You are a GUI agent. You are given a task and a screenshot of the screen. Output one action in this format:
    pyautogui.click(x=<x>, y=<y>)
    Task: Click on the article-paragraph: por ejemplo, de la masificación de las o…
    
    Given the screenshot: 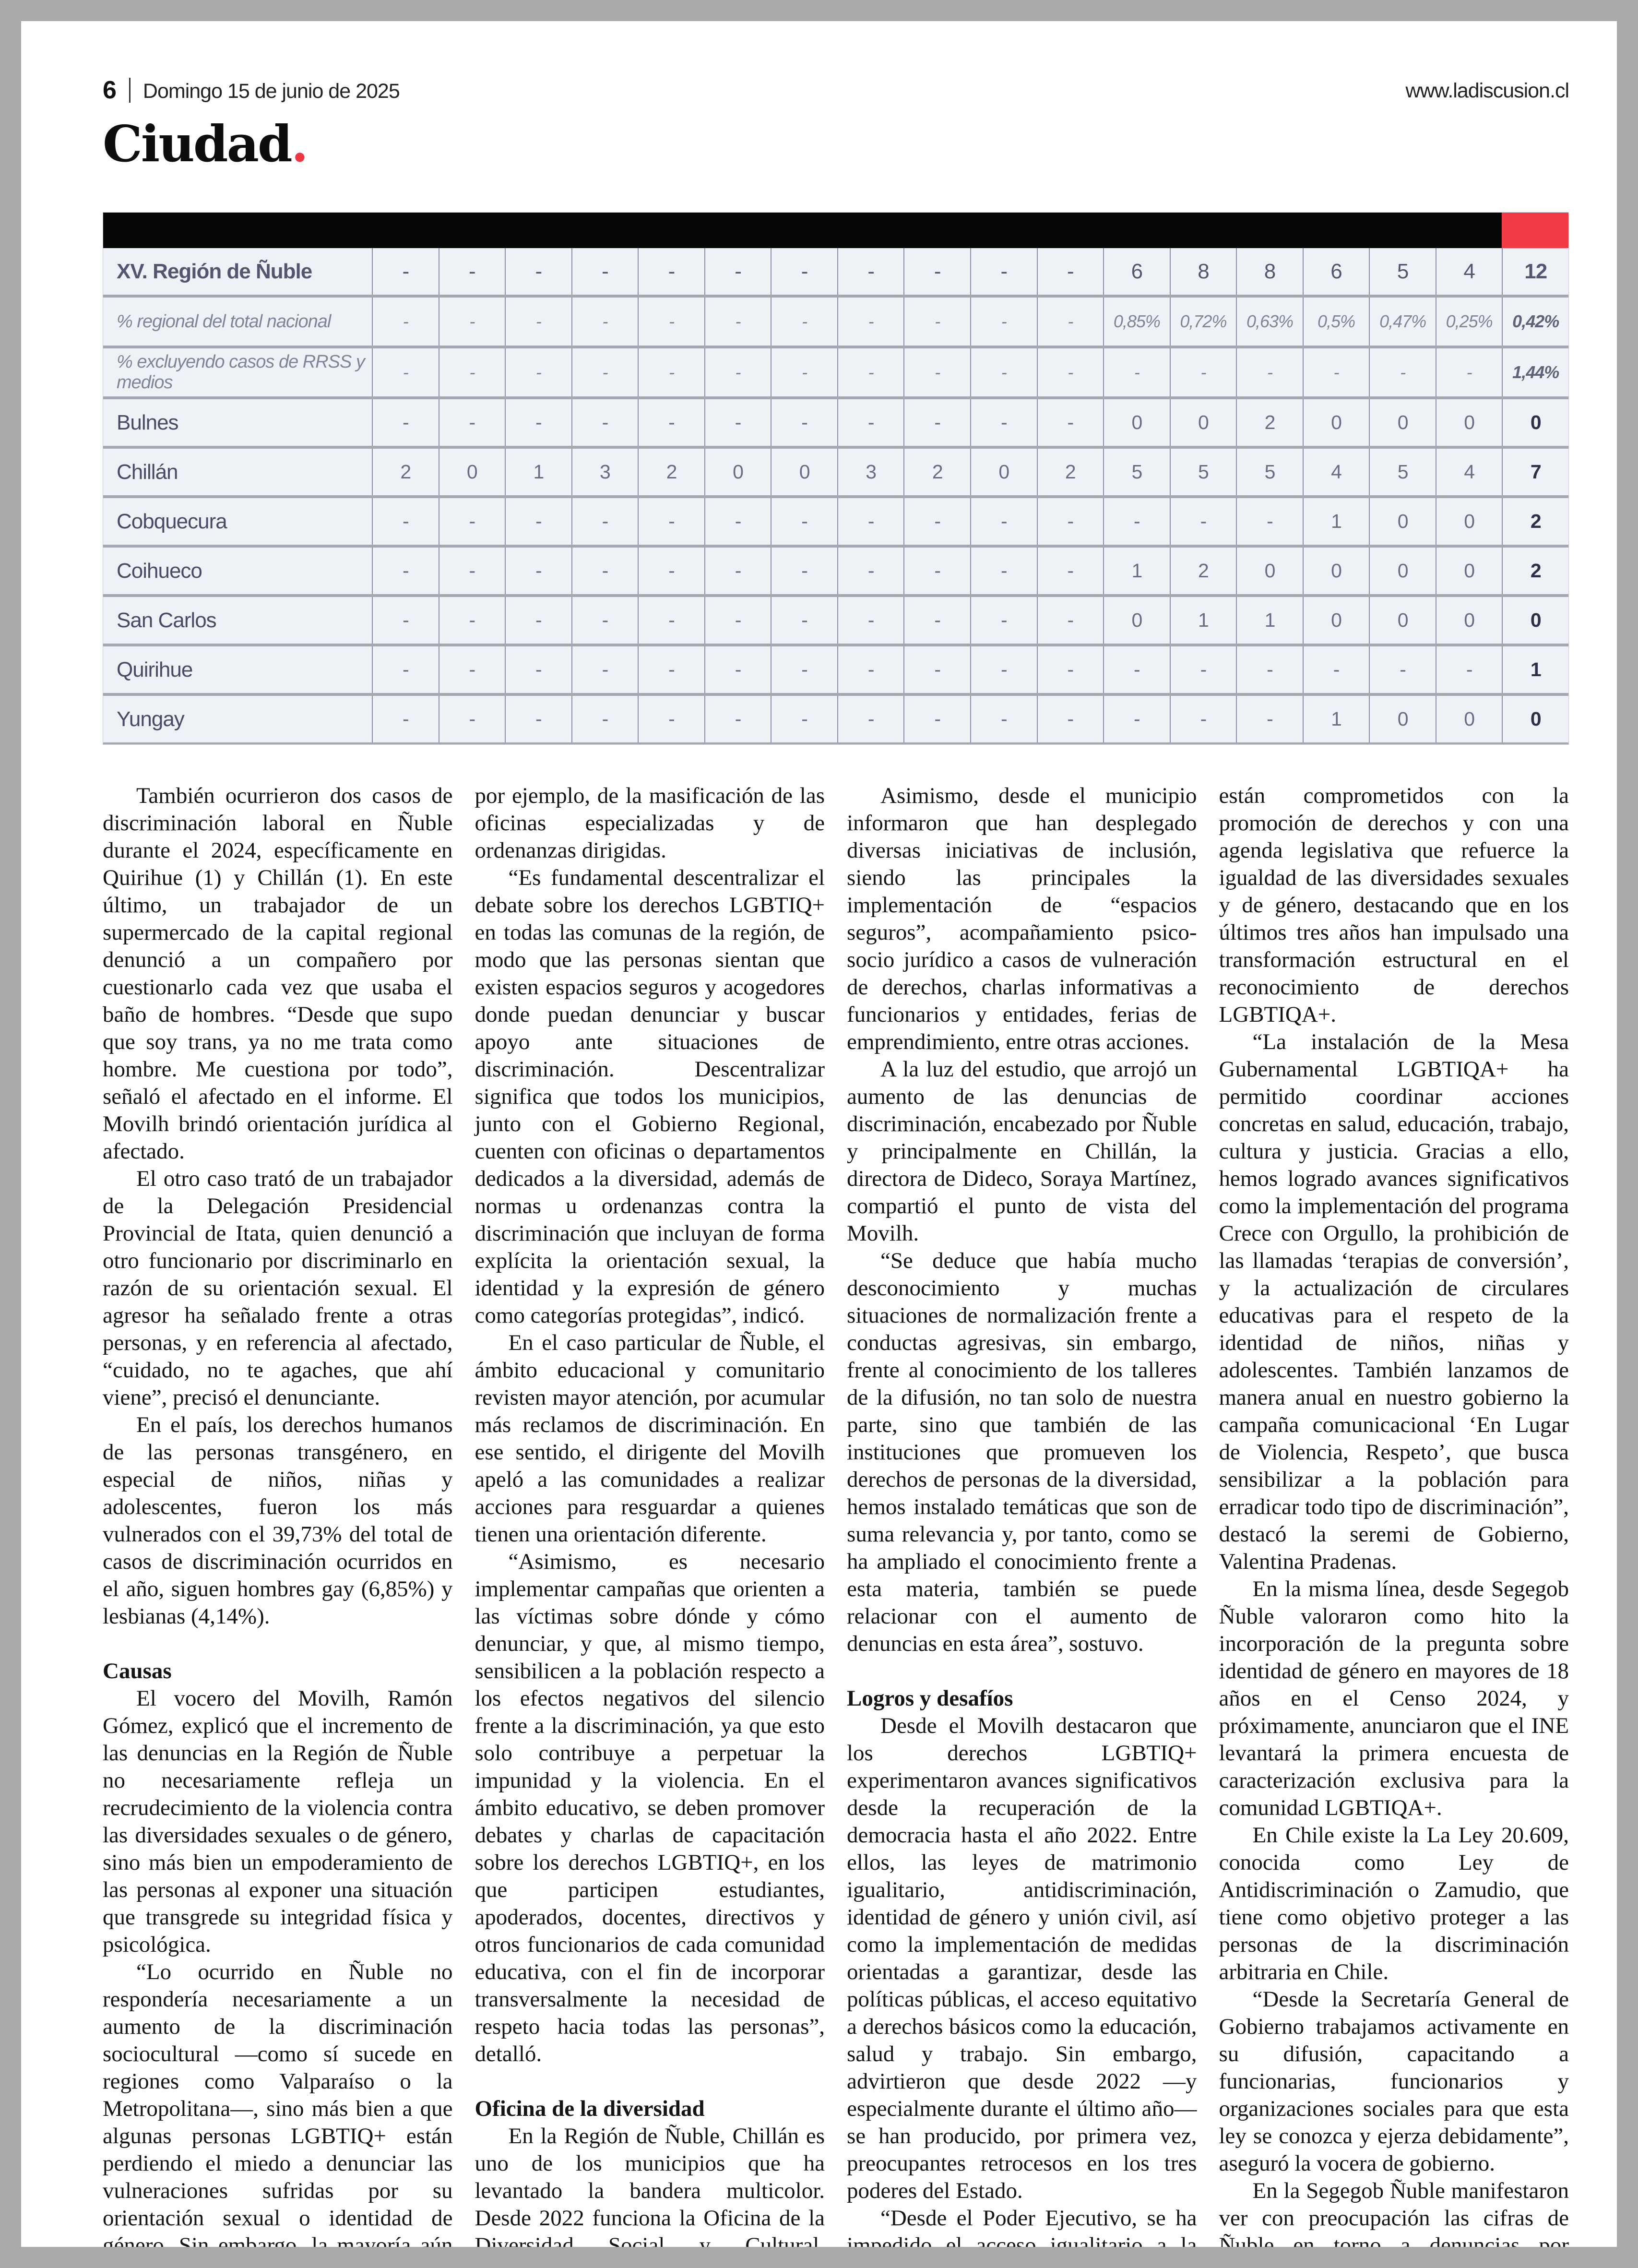 What is the action you would take?
    pyautogui.click(x=650, y=823)
    